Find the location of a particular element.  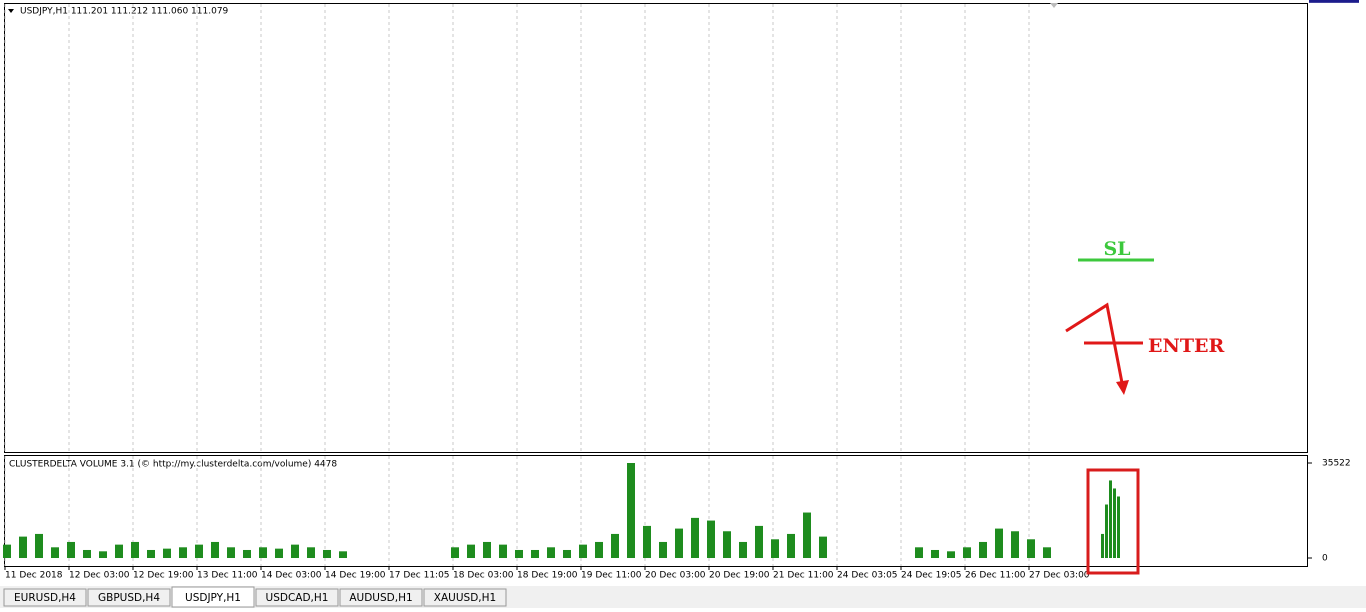

x-tick-label: 24 Dec 19:05 is located at coordinates (931, 576).